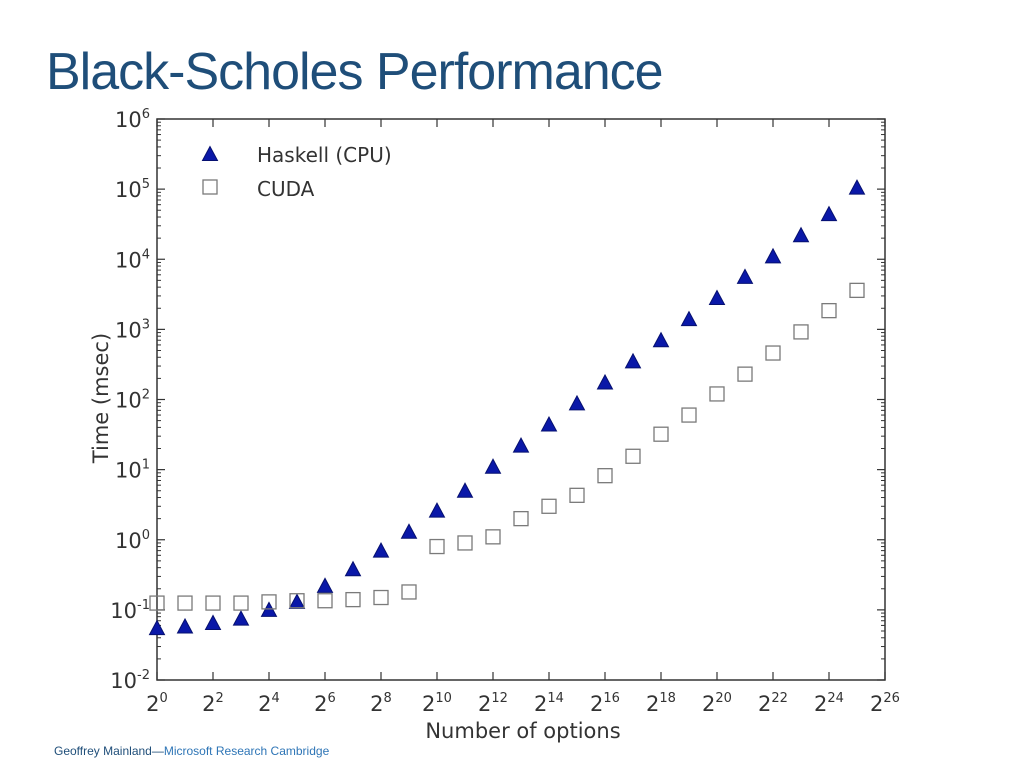  What do you see at coordinates (717, 703) in the screenshot?
I see `x-tick-label: 220` at bounding box center [717, 703].